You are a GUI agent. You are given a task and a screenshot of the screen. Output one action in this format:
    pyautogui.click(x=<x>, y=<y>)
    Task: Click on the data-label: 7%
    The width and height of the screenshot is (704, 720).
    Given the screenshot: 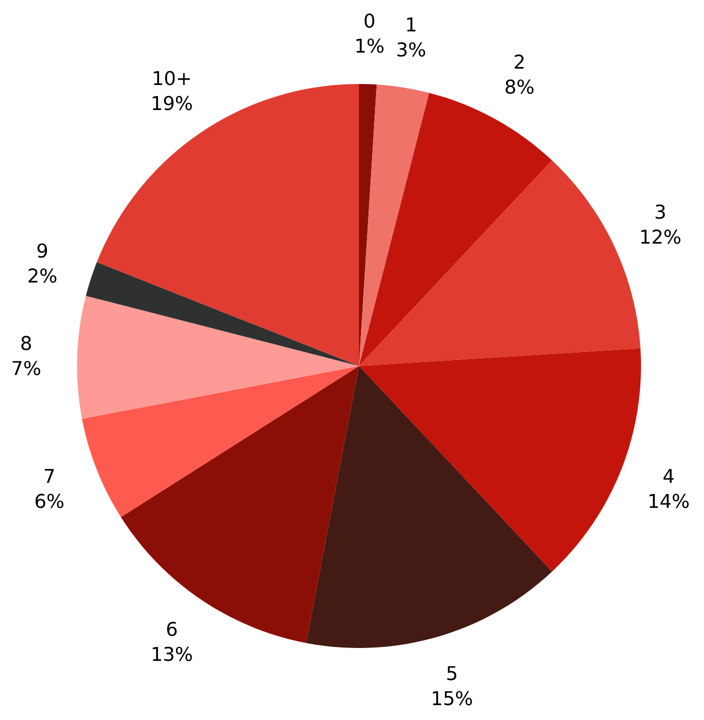 What is the action you would take?
    pyautogui.click(x=26, y=368)
    